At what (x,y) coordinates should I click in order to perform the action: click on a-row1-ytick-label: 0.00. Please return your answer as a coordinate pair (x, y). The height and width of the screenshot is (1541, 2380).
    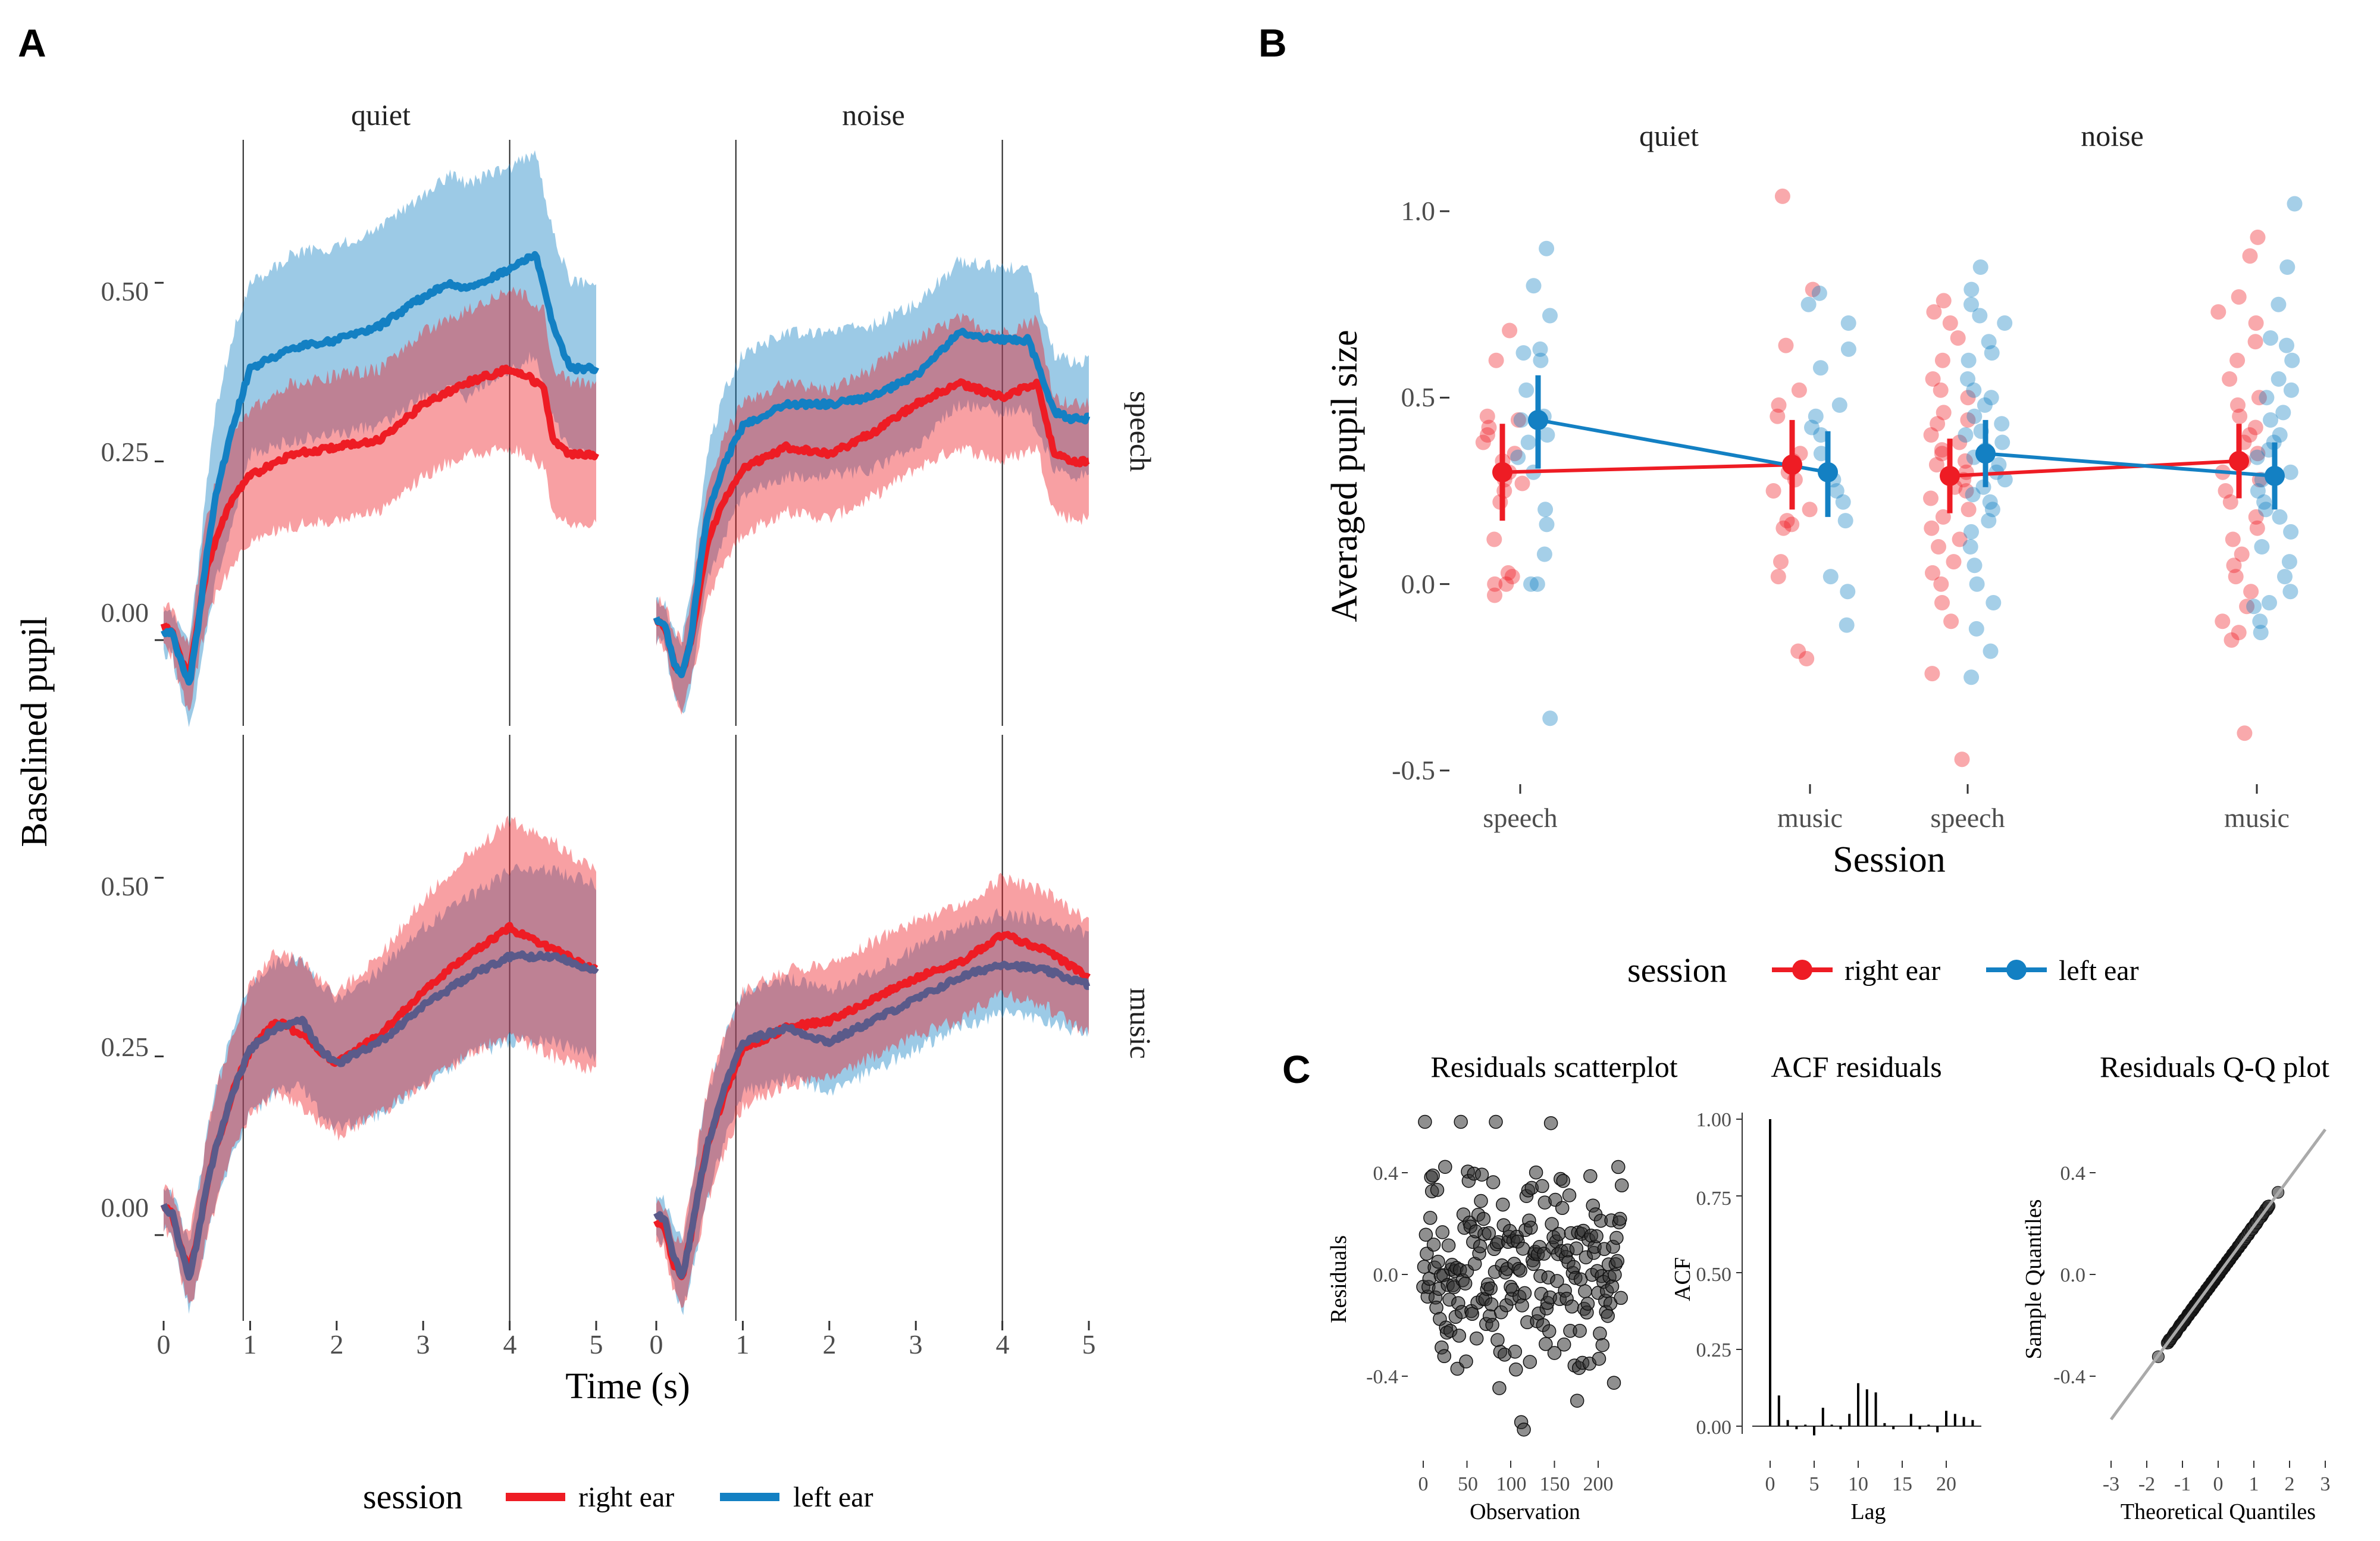
    Looking at the image, I should click on (125, 612).